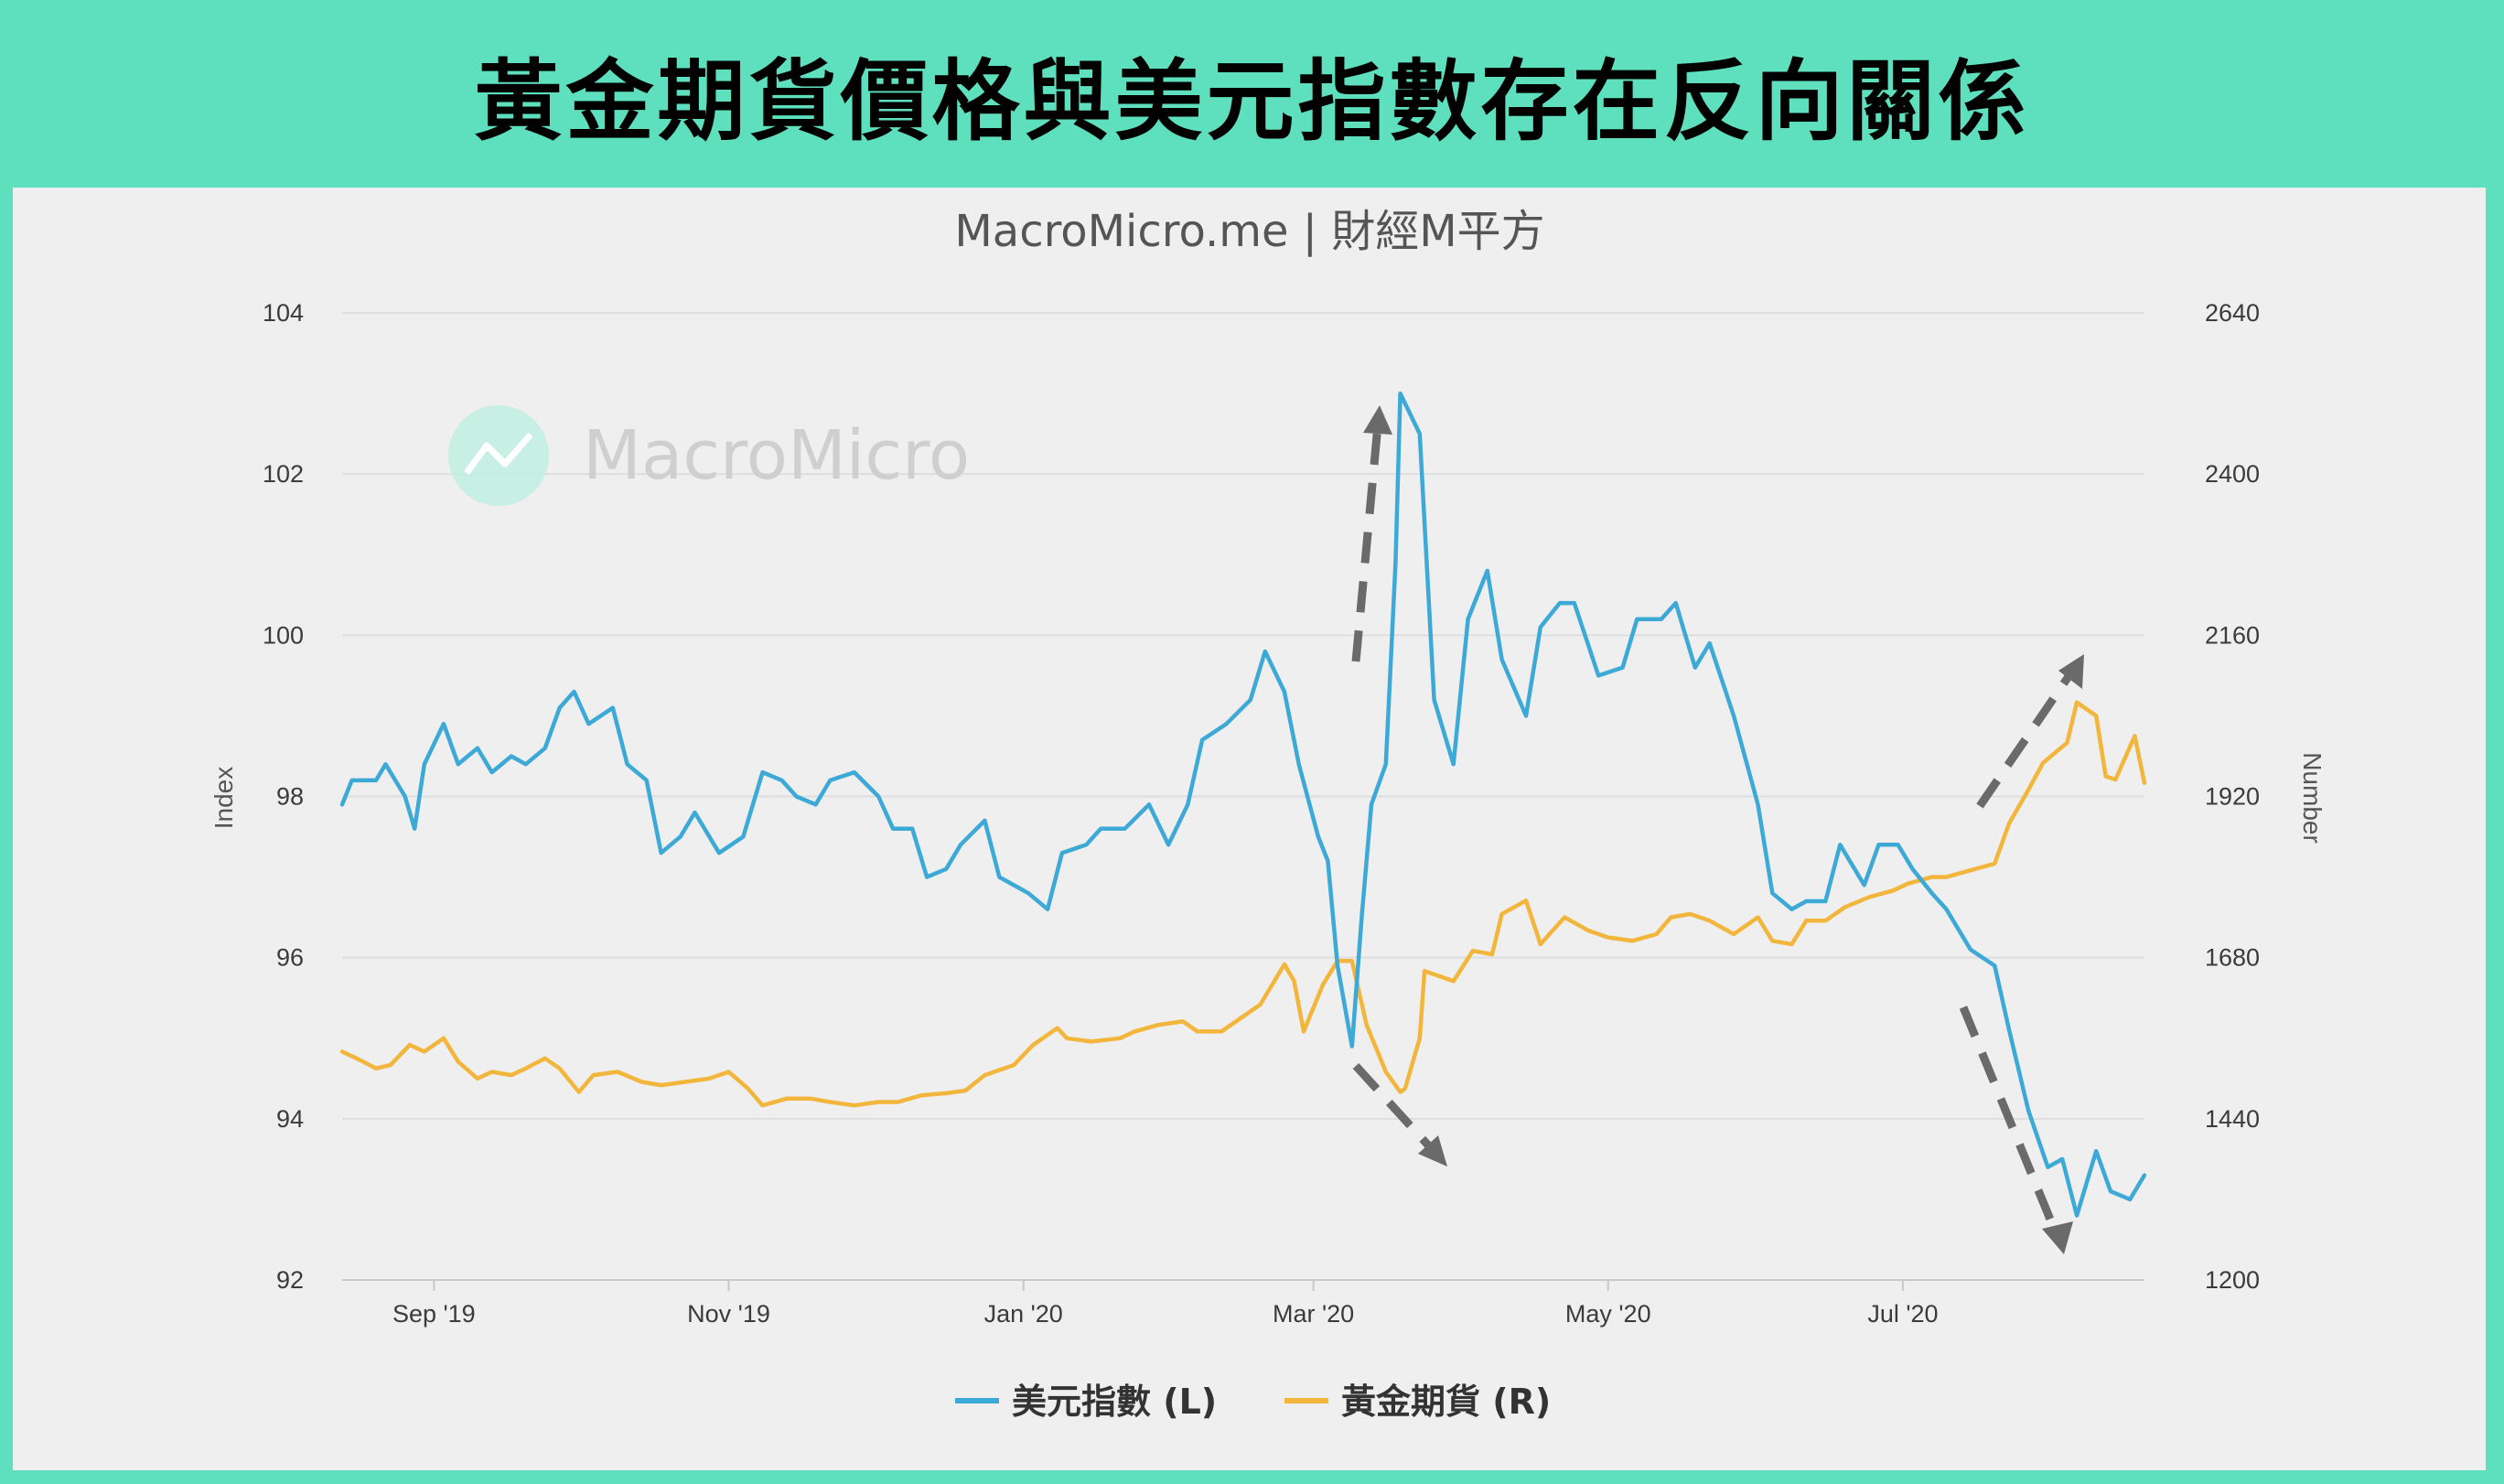 The width and height of the screenshot is (2504, 1484). I want to click on y-left-tick-label: 102, so click(283, 474).